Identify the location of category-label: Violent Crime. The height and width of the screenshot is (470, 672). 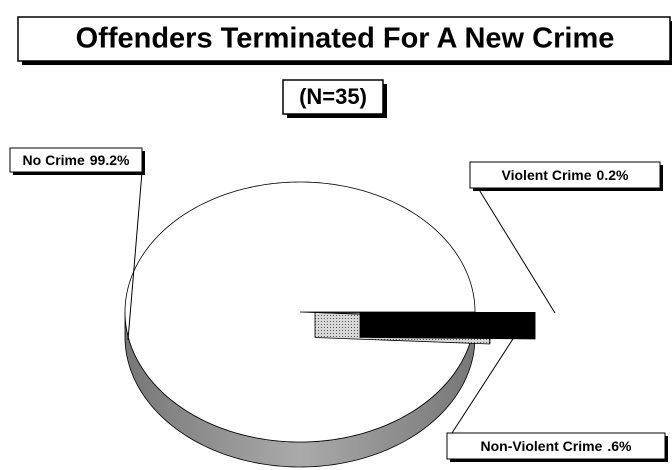
(547, 175).